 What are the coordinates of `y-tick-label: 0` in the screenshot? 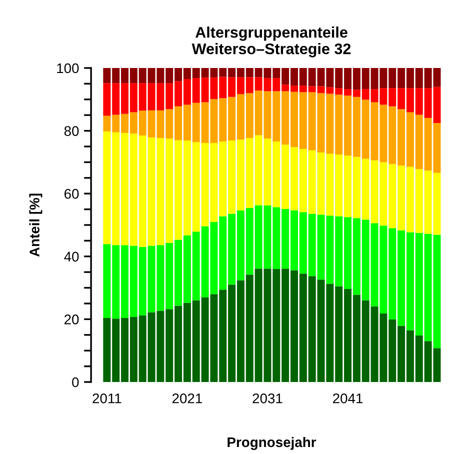 It's located at (75, 382).